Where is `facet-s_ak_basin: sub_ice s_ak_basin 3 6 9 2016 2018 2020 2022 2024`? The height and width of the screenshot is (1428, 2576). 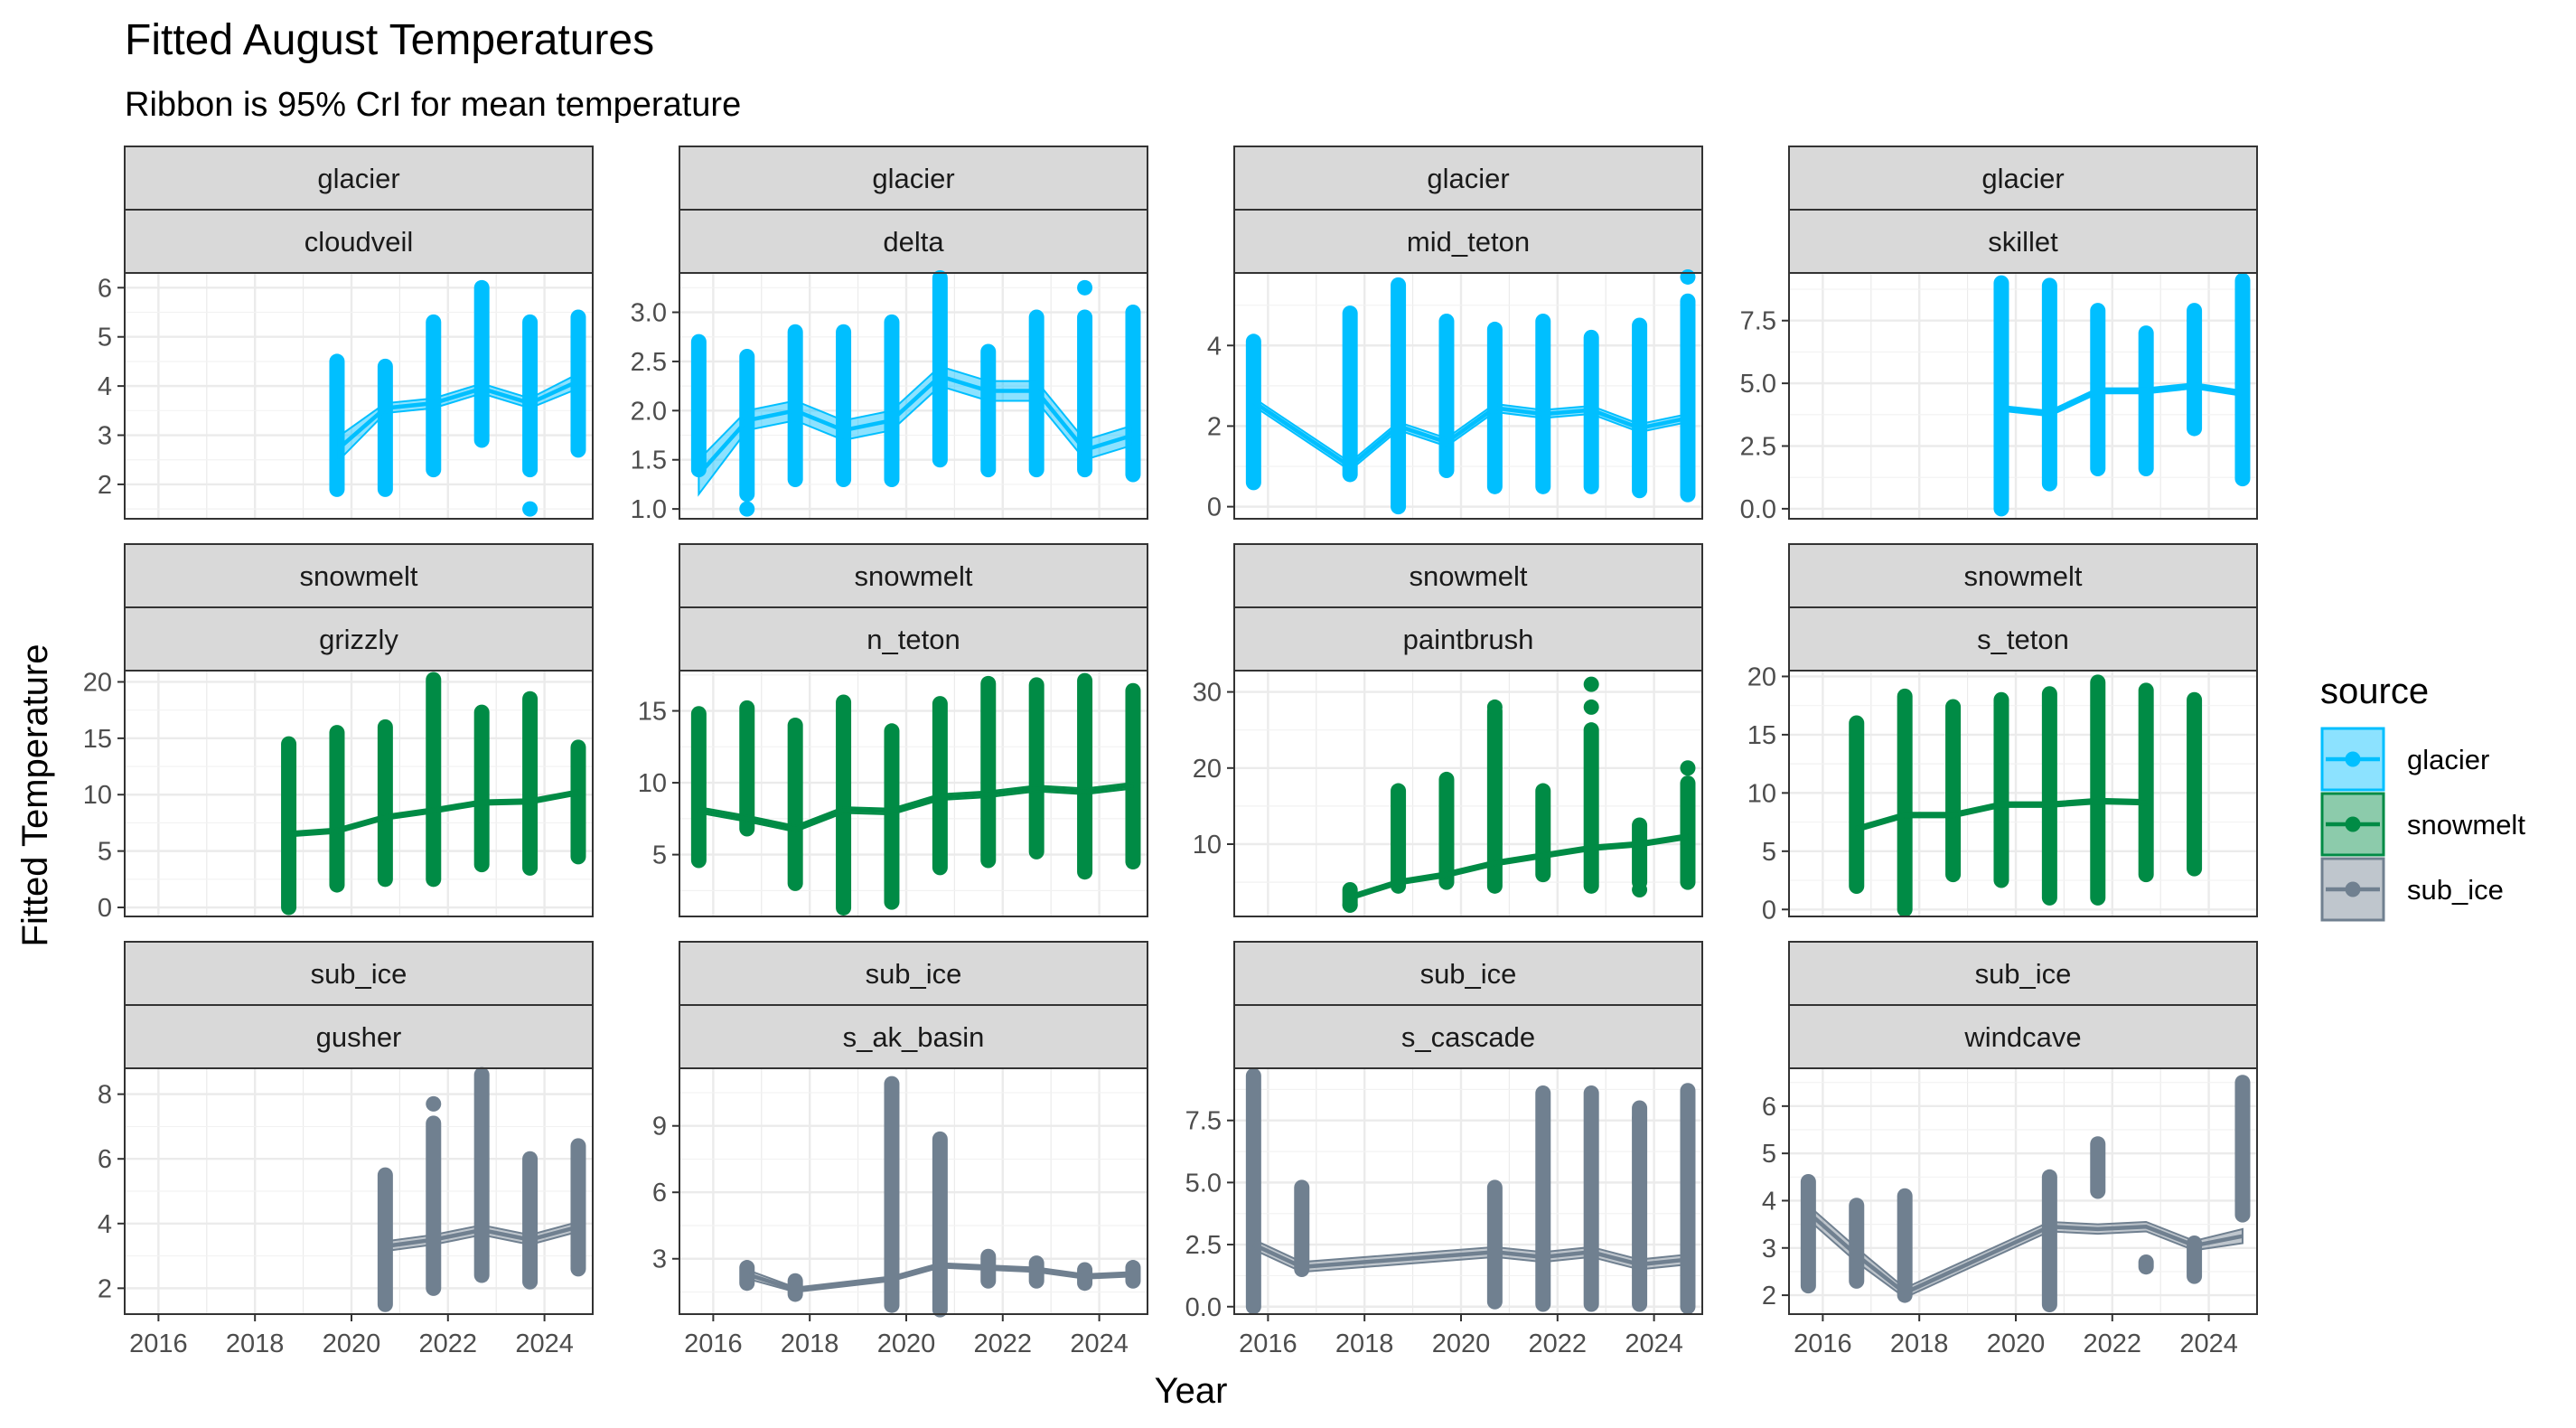
facet-s_ak_basin: sub_ice s_ak_basin 3 6 9 2016 2018 2020 2022 2024 is located at coordinates (900, 1150).